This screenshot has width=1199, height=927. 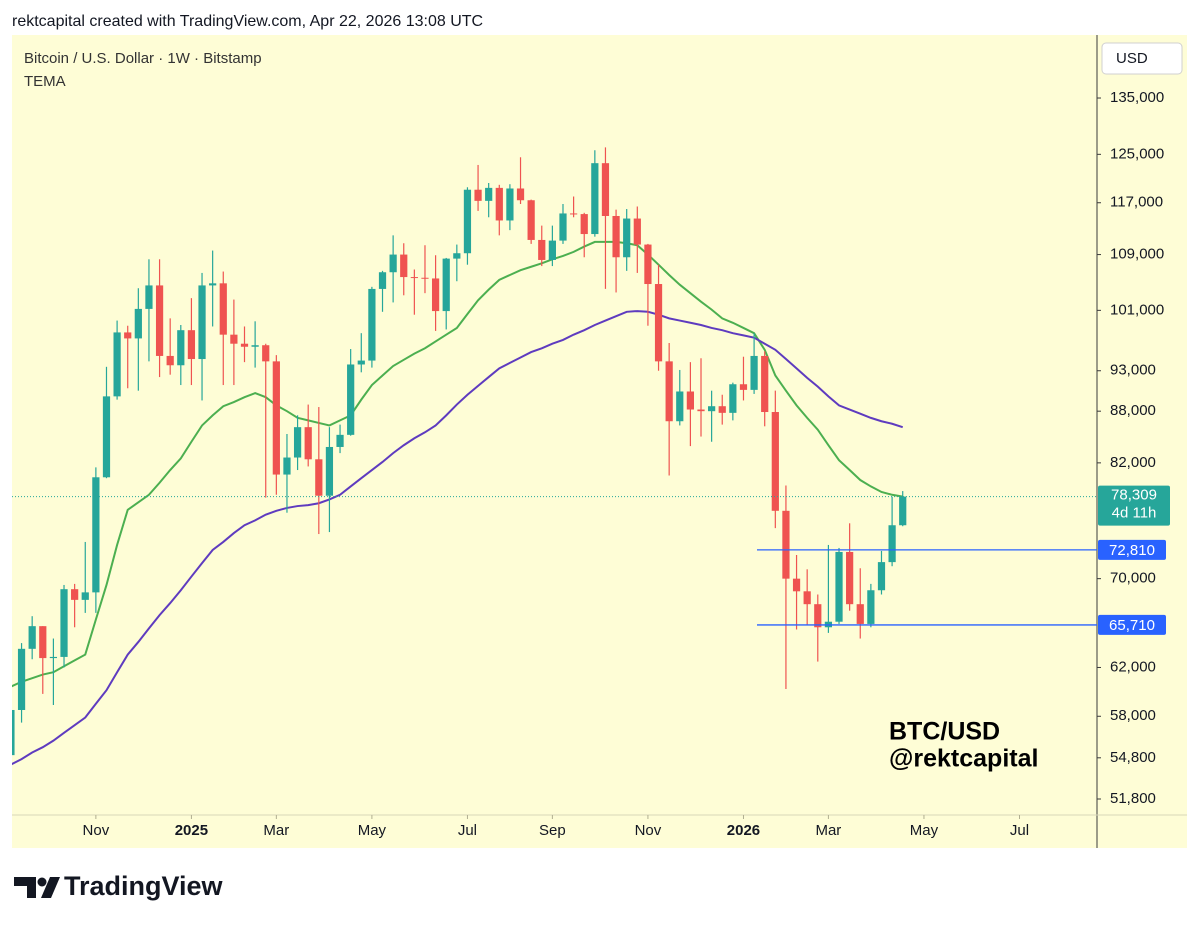 What do you see at coordinates (1137, 309) in the screenshot?
I see `y-tick-label: 101,000` at bounding box center [1137, 309].